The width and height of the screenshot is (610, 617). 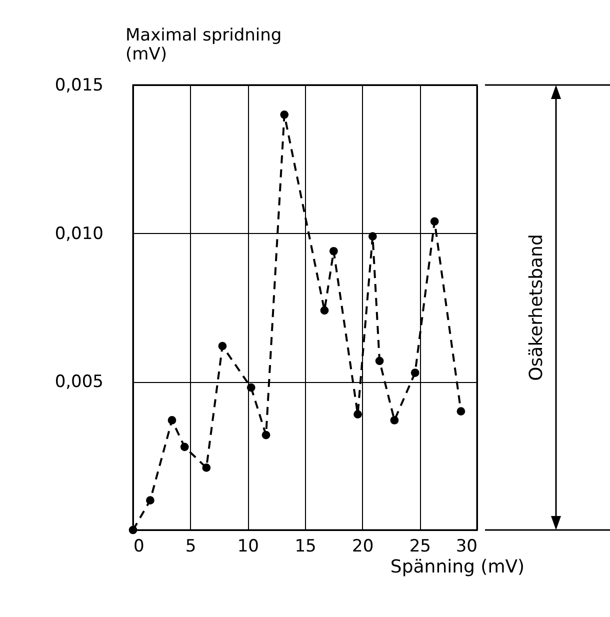 I want to click on x-tick-label: 15, so click(x=305, y=546).